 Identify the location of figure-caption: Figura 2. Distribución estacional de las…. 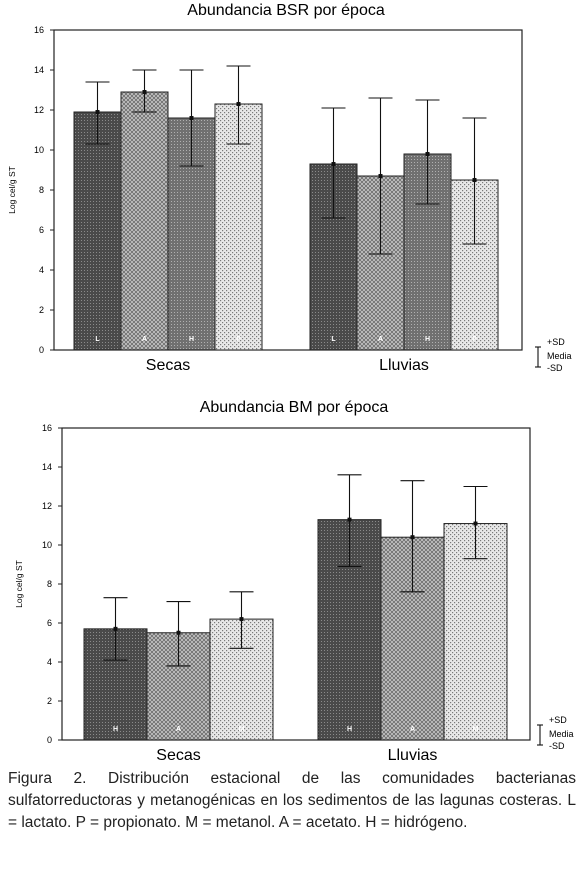
(292, 800).